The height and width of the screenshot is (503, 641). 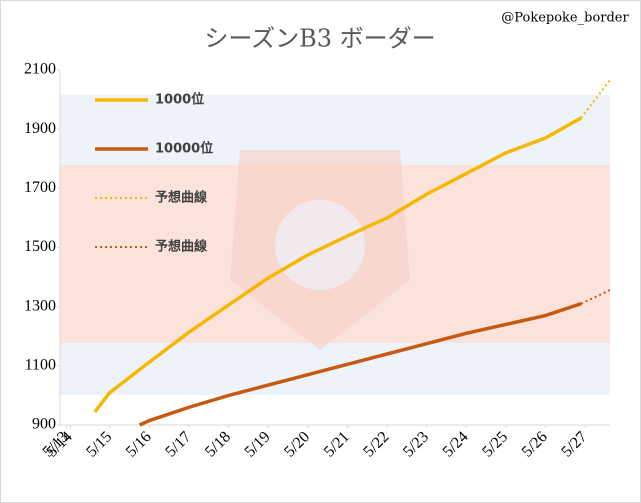 I want to click on watermark-ball, so click(x=320, y=245).